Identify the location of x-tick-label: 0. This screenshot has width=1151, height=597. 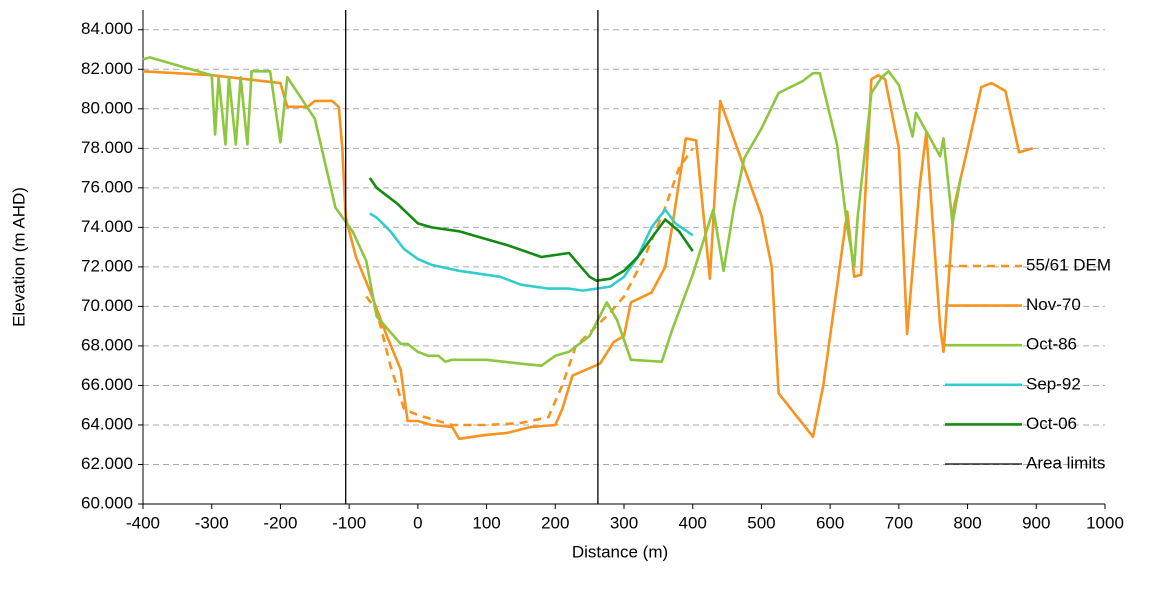
(417, 522).